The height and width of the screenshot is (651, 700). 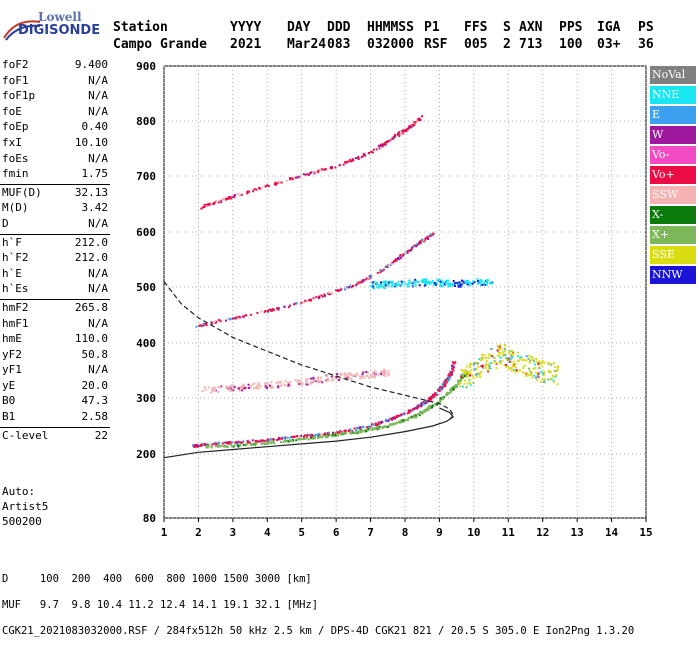 I want to click on param-row: M(D) 3.42, so click(x=55, y=209).